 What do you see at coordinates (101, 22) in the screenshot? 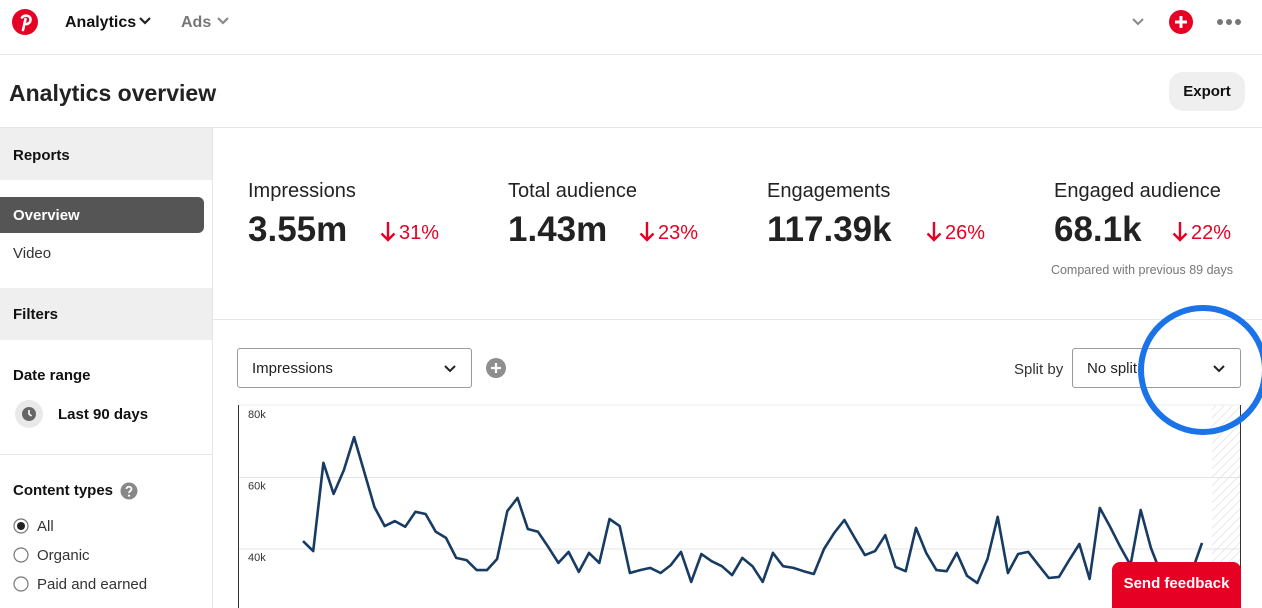
I see `nav-analytics: Analytics` at bounding box center [101, 22].